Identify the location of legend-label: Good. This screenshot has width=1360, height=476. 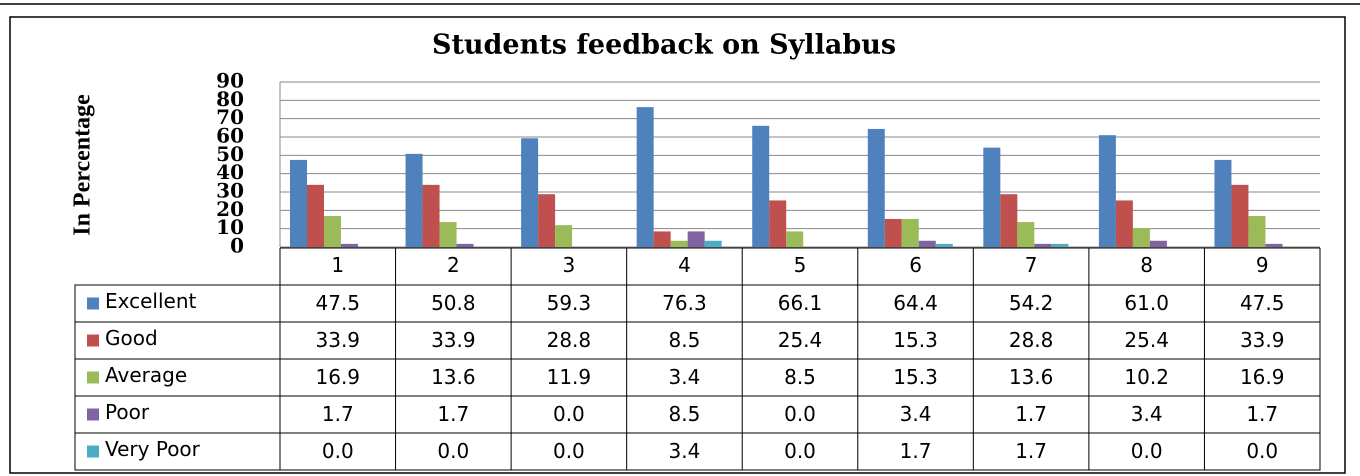
(131, 338).